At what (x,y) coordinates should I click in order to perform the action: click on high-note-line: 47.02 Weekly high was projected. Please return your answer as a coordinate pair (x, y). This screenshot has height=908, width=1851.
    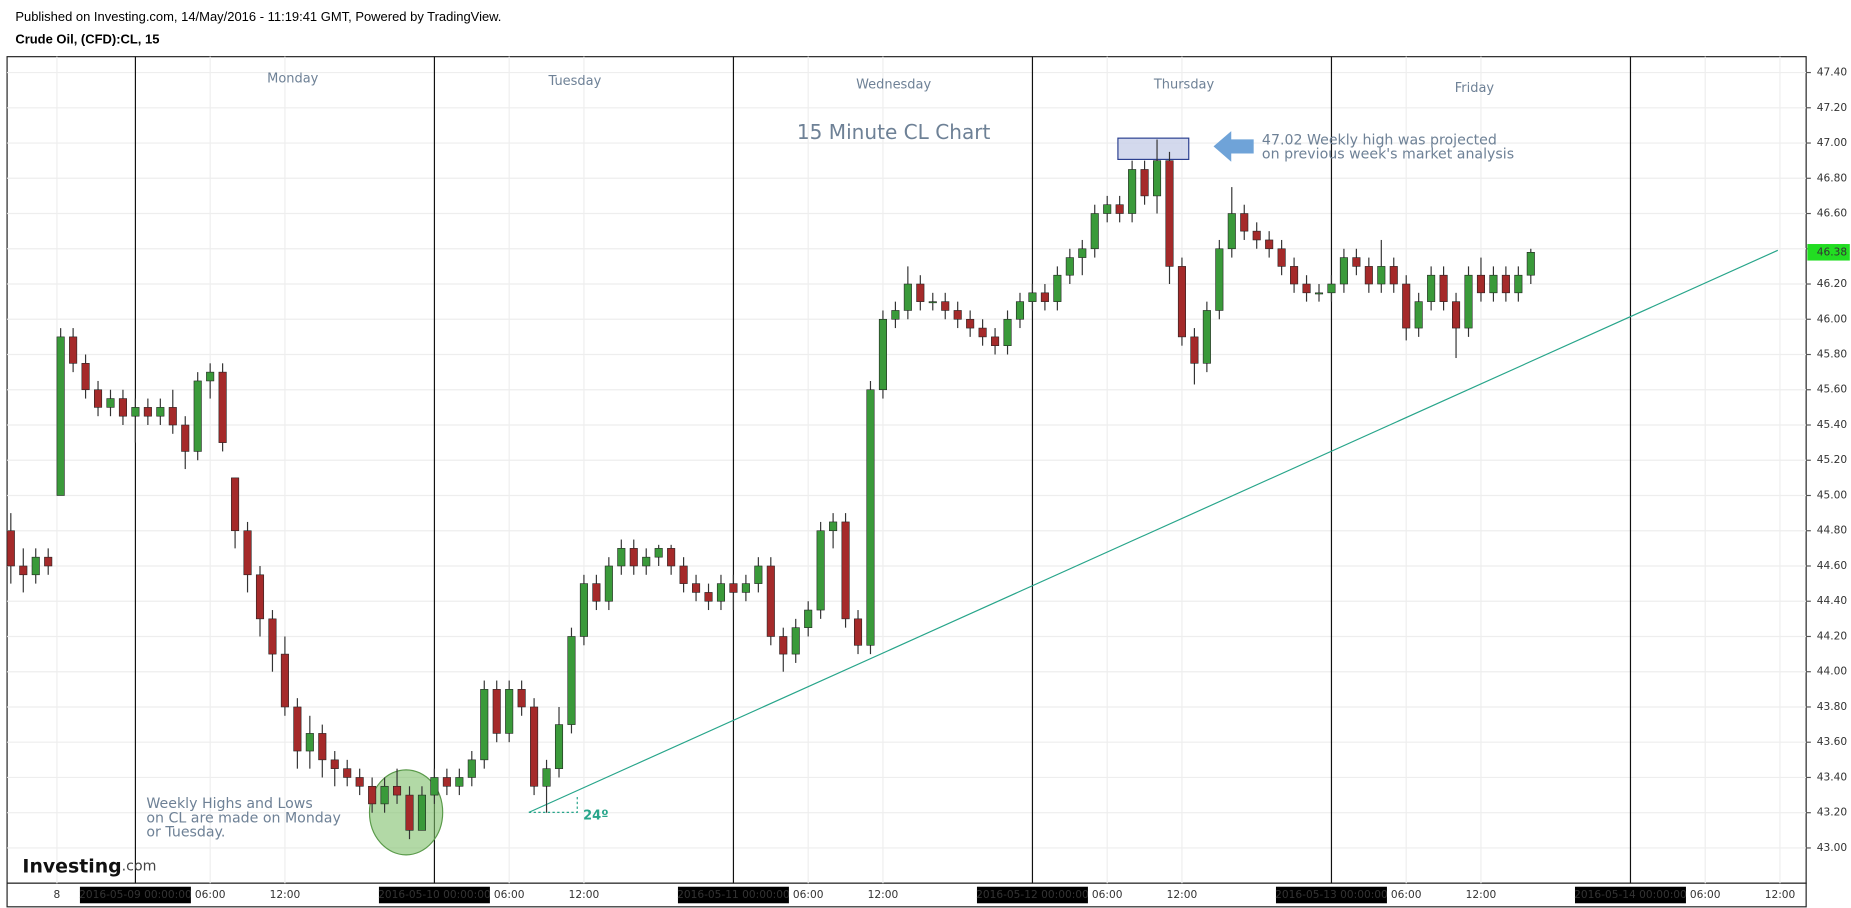
    Looking at the image, I should click on (1379, 141).